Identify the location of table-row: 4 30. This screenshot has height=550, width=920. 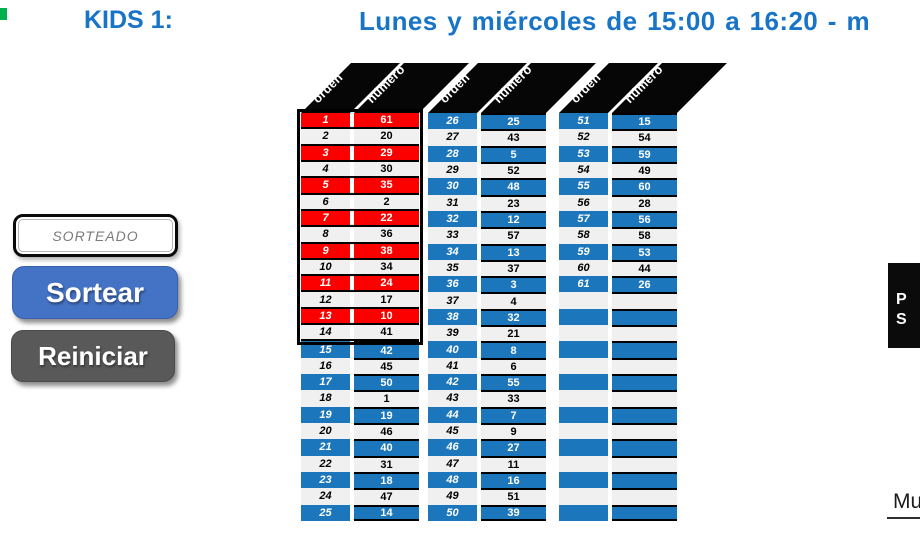
(360, 170).